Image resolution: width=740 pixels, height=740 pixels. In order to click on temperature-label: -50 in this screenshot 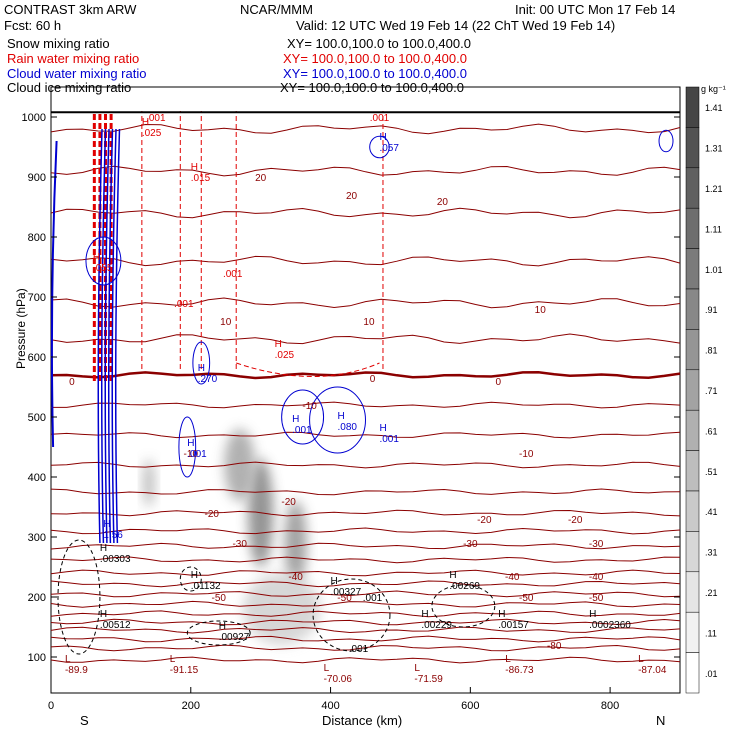, I will do `click(526, 598)`.